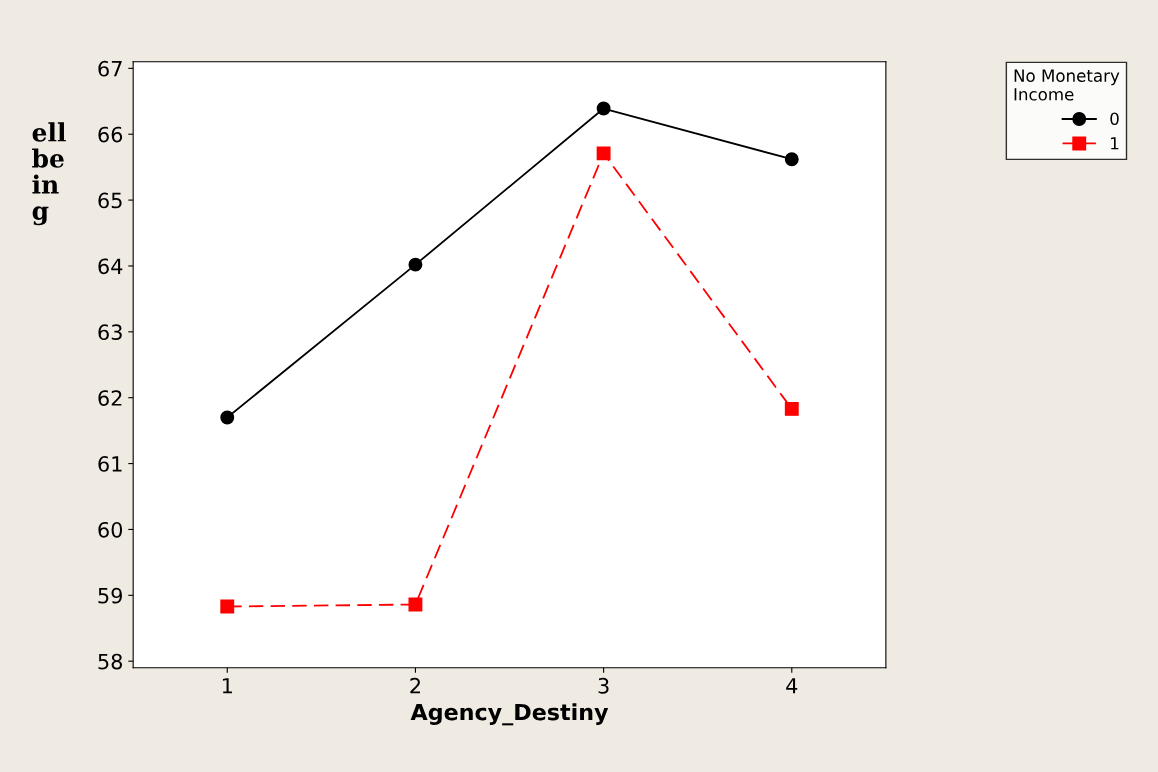 The height and width of the screenshot is (772, 1158). What do you see at coordinates (110, 595) in the screenshot?
I see `y-tick-label: 59` at bounding box center [110, 595].